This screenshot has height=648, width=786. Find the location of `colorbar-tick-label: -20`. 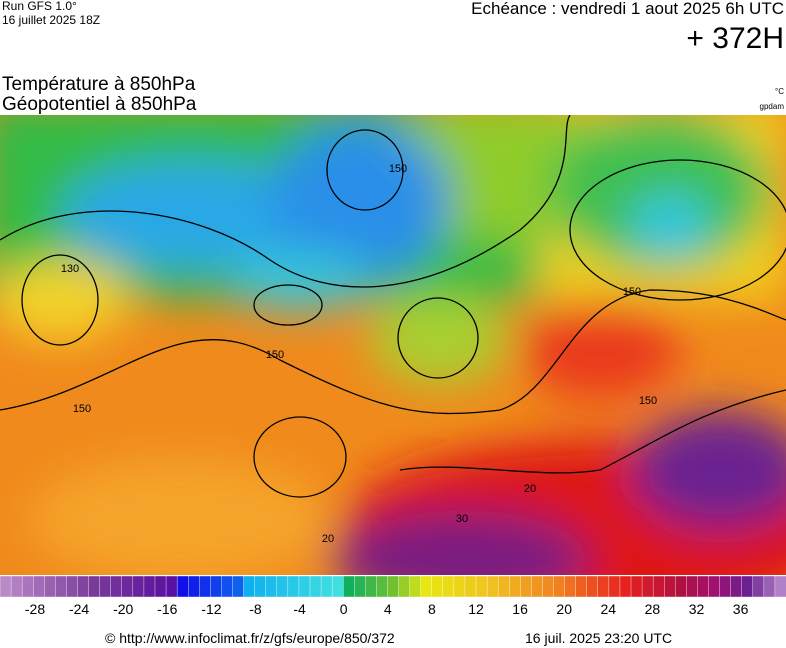

colorbar-tick-label: -20 is located at coordinates (123, 609).